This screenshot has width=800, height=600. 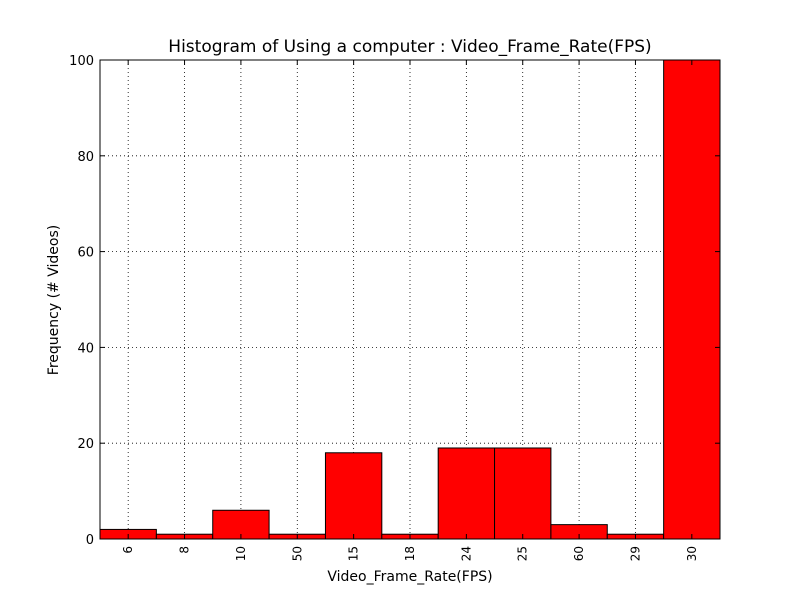 What do you see at coordinates (81, 301) in the screenshot?
I see `y-tick-labels: 0 20 40 60 80 100` at bounding box center [81, 301].